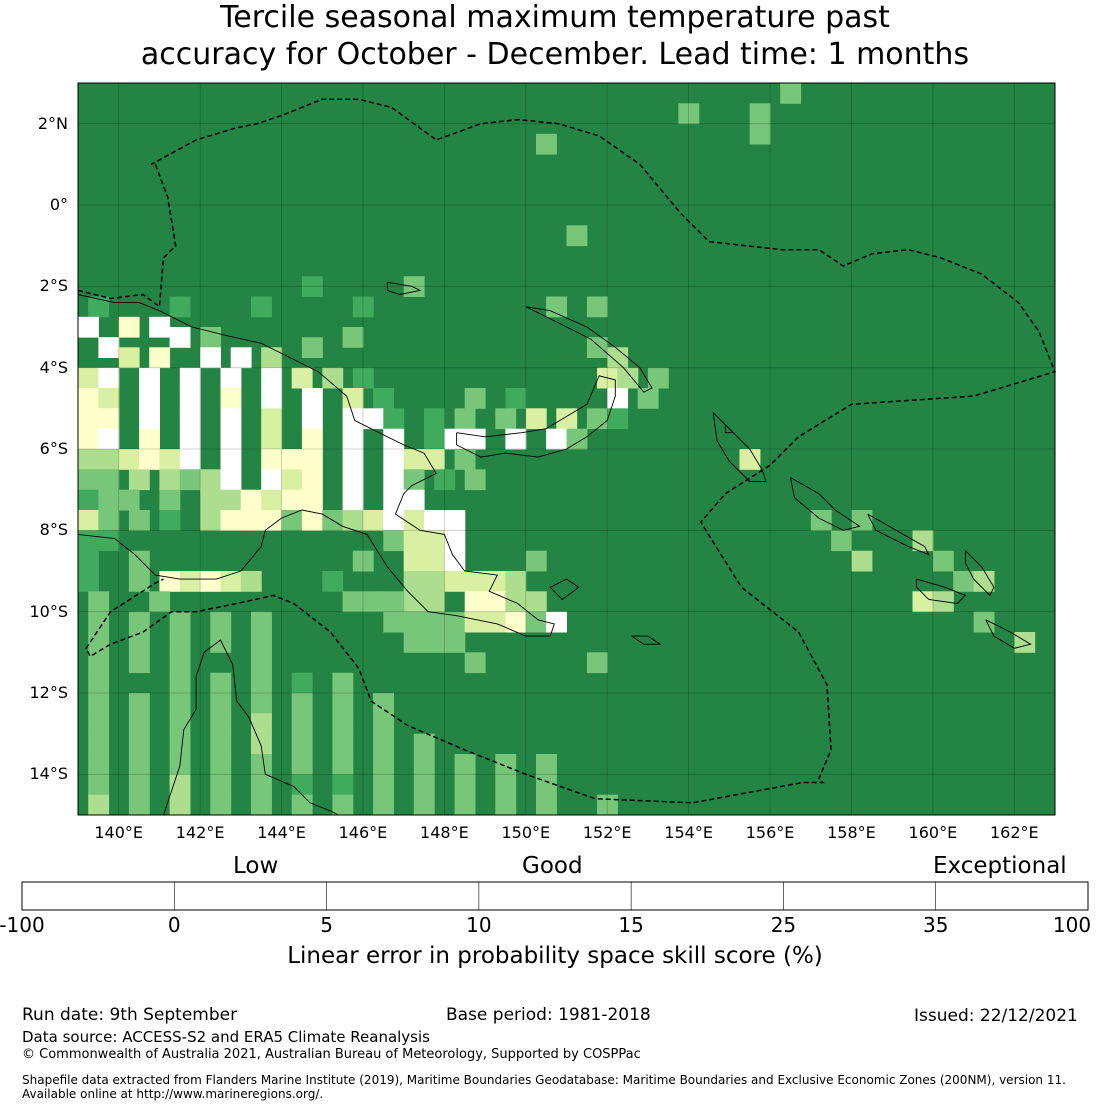 The height and width of the screenshot is (1110, 1110). Describe the element at coordinates (688, 832) in the screenshot. I see `longitude-tick-label: 154°E` at that location.